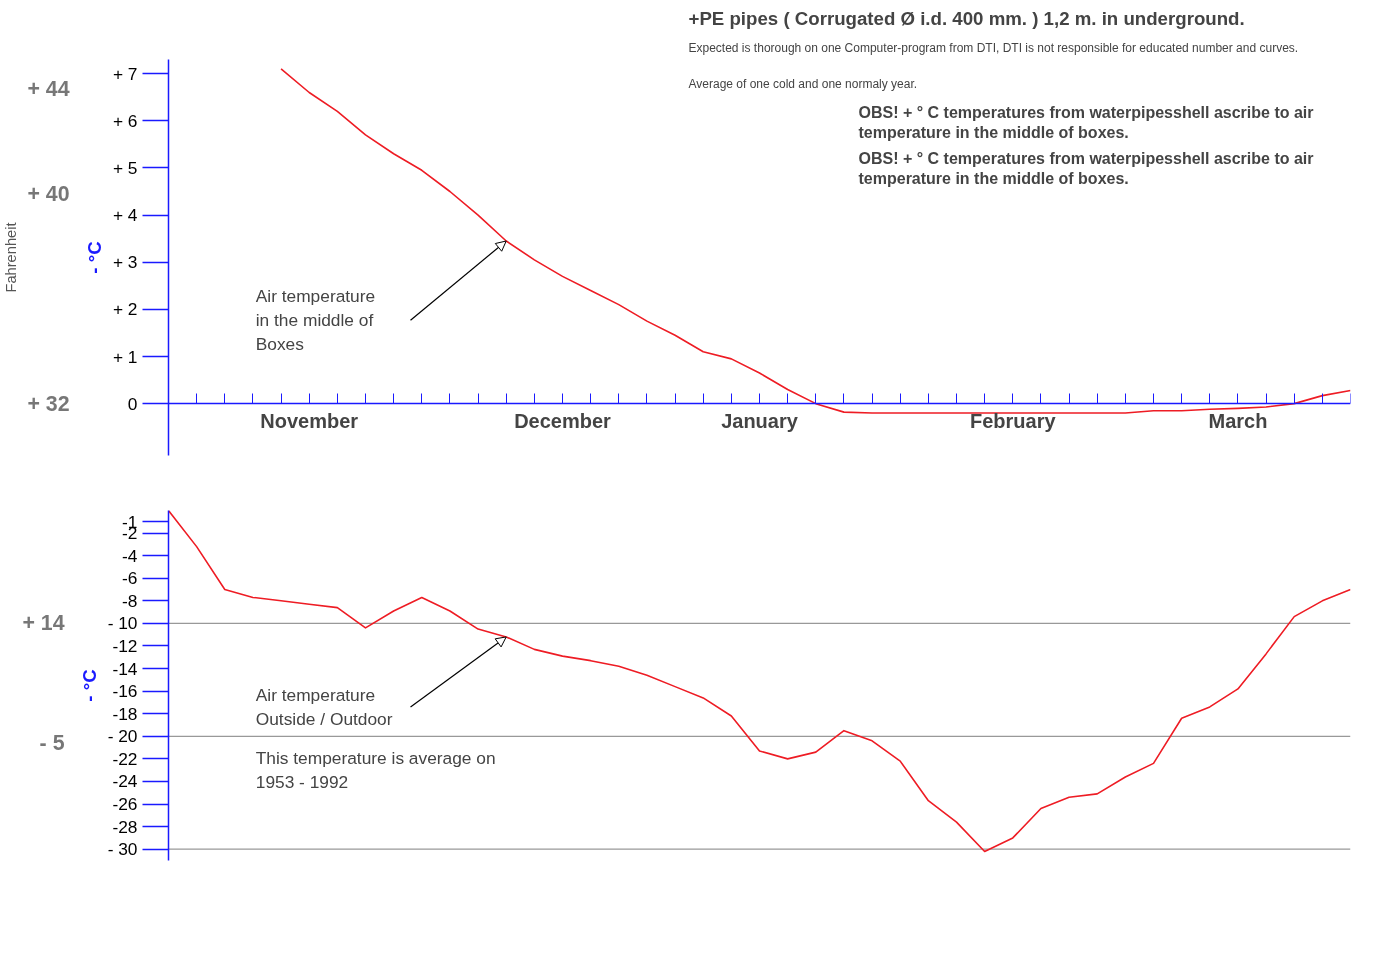  What do you see at coordinates (132, 403) in the screenshot?
I see `y-tick-label: 0` at bounding box center [132, 403].